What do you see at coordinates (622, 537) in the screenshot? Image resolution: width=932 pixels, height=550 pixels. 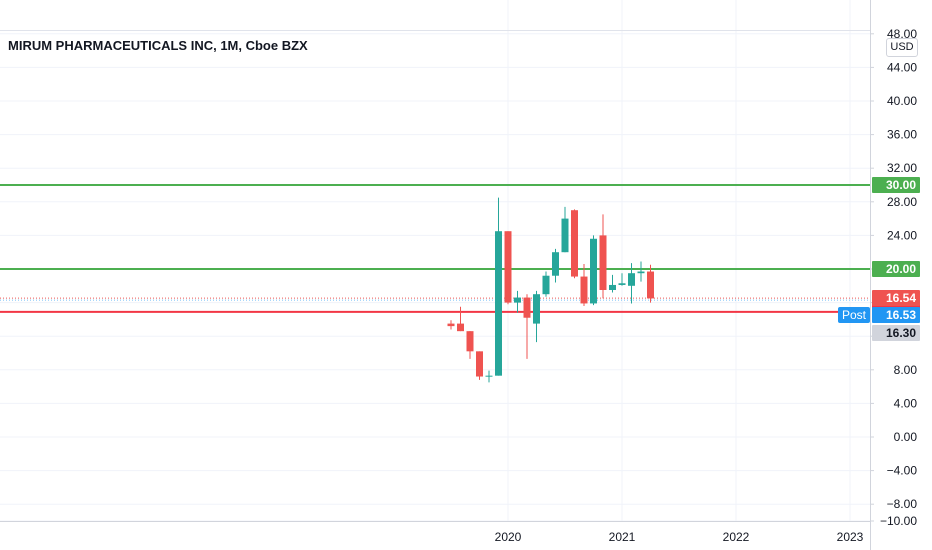 I see `x-tick-label: 2021` at bounding box center [622, 537].